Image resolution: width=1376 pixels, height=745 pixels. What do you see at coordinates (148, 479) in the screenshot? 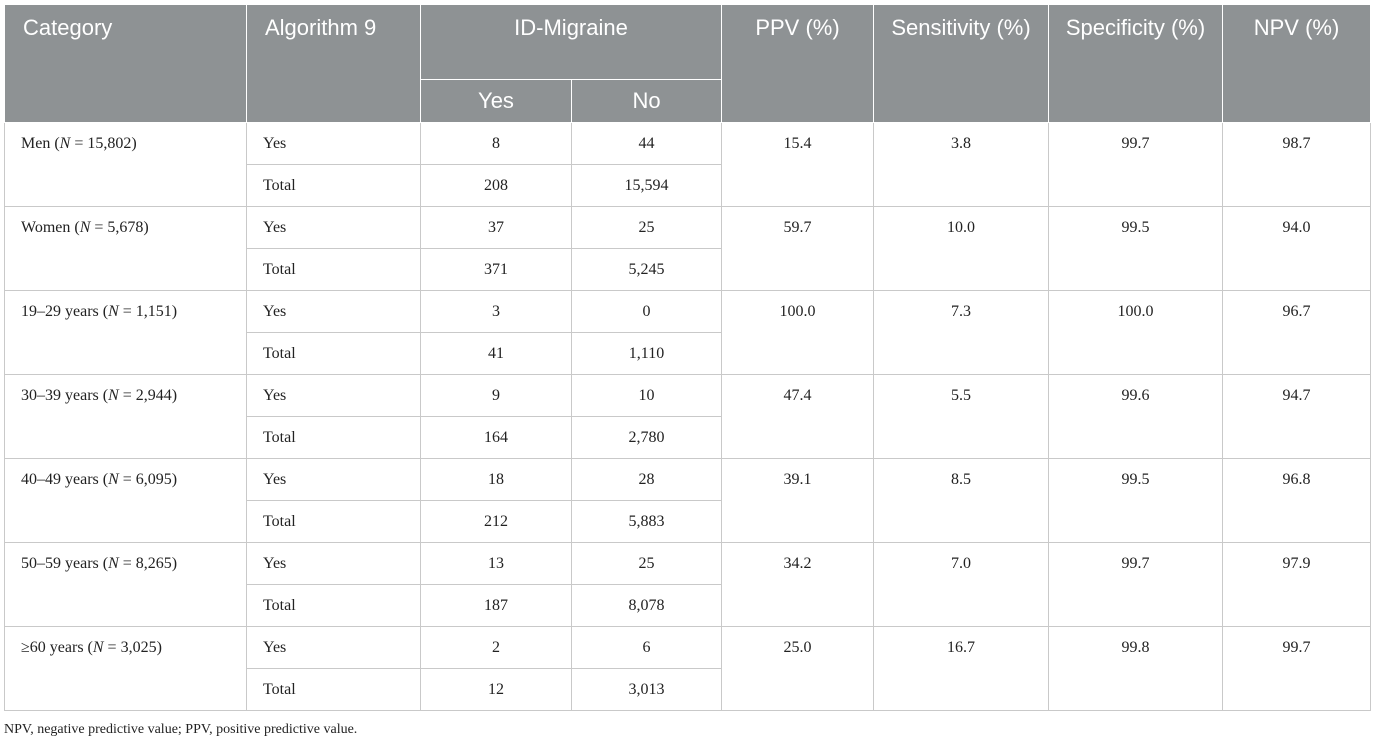
I see `category-count: = 6,095)` at bounding box center [148, 479].